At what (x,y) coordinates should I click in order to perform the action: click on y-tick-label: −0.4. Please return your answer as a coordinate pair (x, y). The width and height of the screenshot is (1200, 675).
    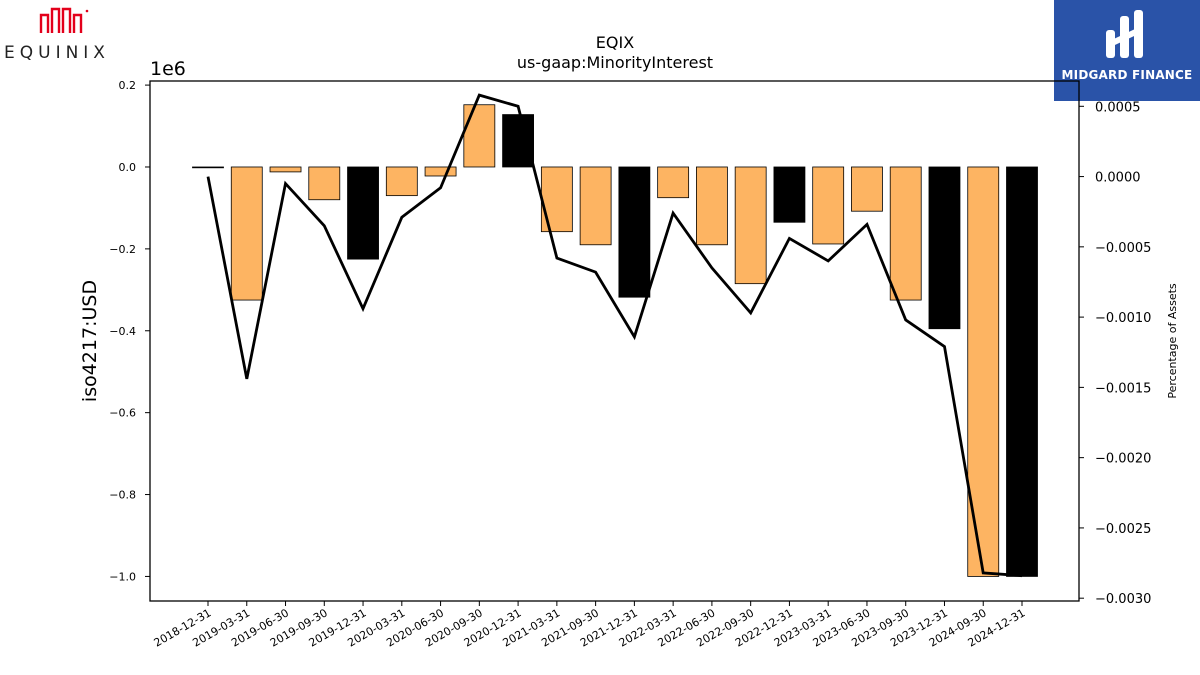
    Looking at the image, I should click on (122, 331).